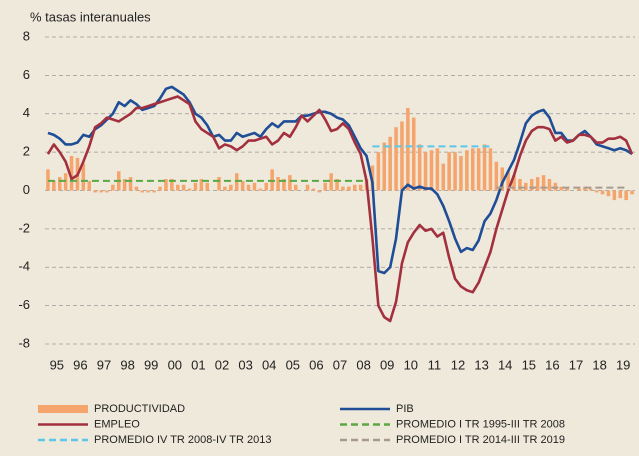 This screenshot has height=456, width=639. I want to click on y-tick-label: 0, so click(26, 189).